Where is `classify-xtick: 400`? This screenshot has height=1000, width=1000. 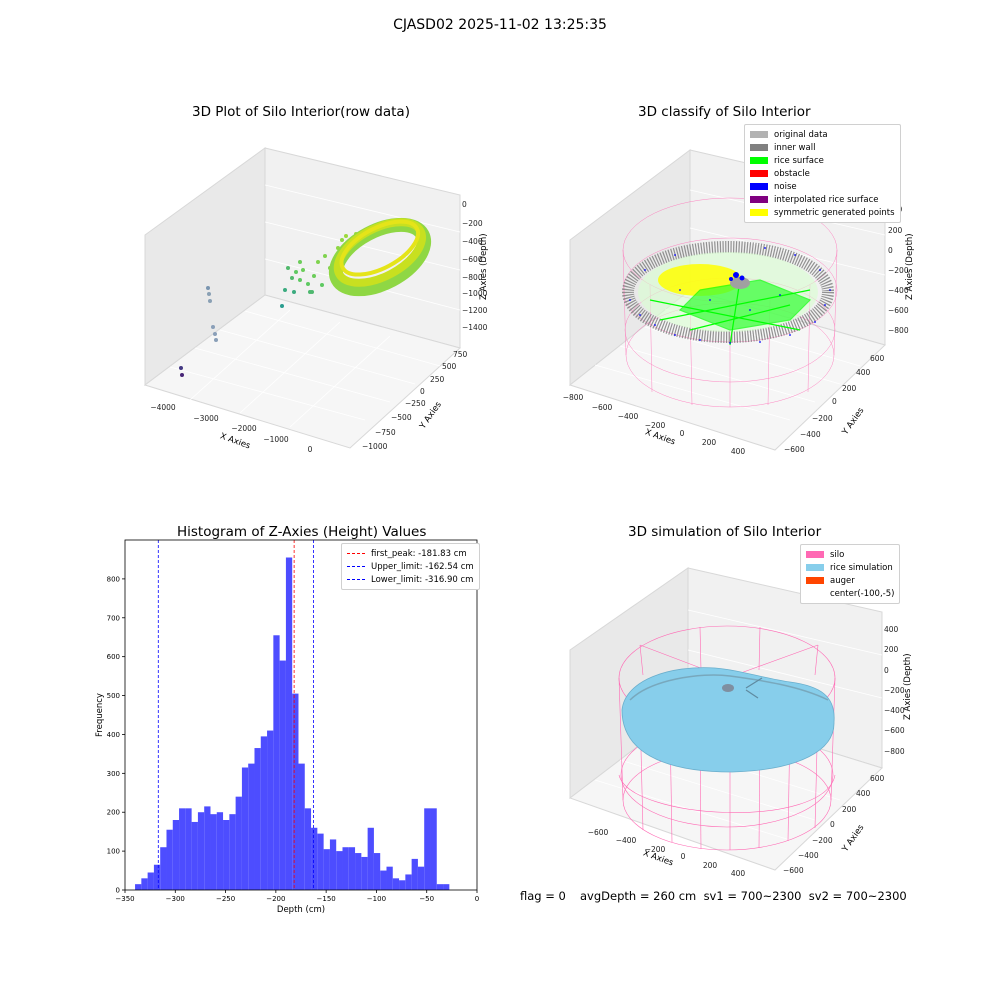
classify-xtick: 400 is located at coordinates (738, 451).